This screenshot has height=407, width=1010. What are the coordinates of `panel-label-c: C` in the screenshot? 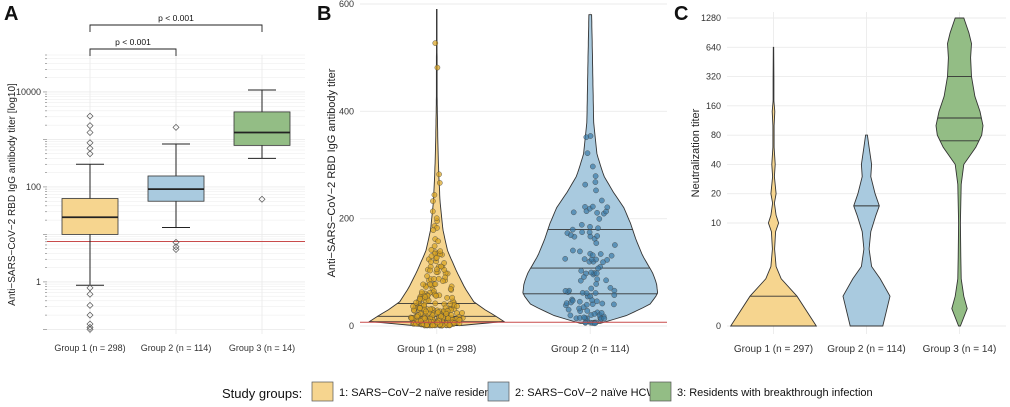 It's located at (681, 14).